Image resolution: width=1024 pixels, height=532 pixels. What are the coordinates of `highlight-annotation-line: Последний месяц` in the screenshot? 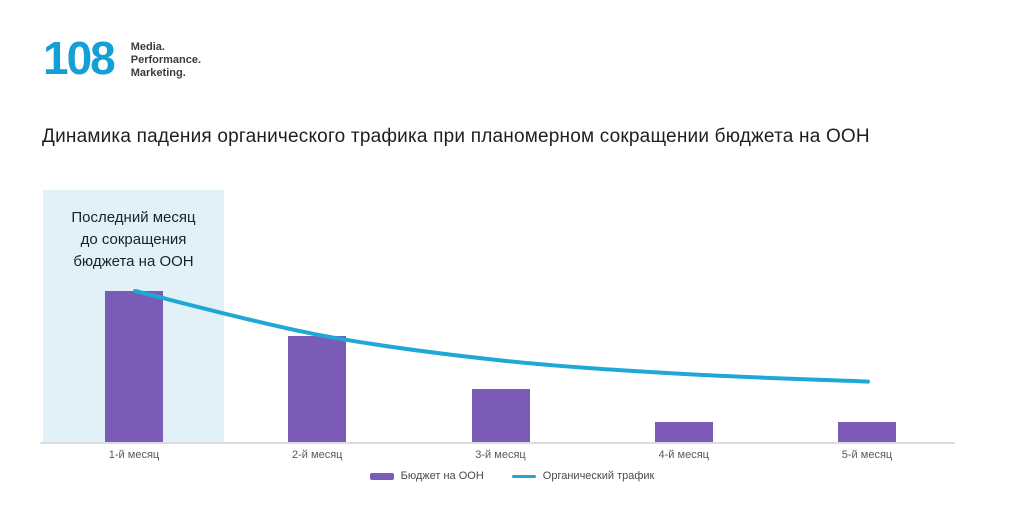 It's located at (133, 217).